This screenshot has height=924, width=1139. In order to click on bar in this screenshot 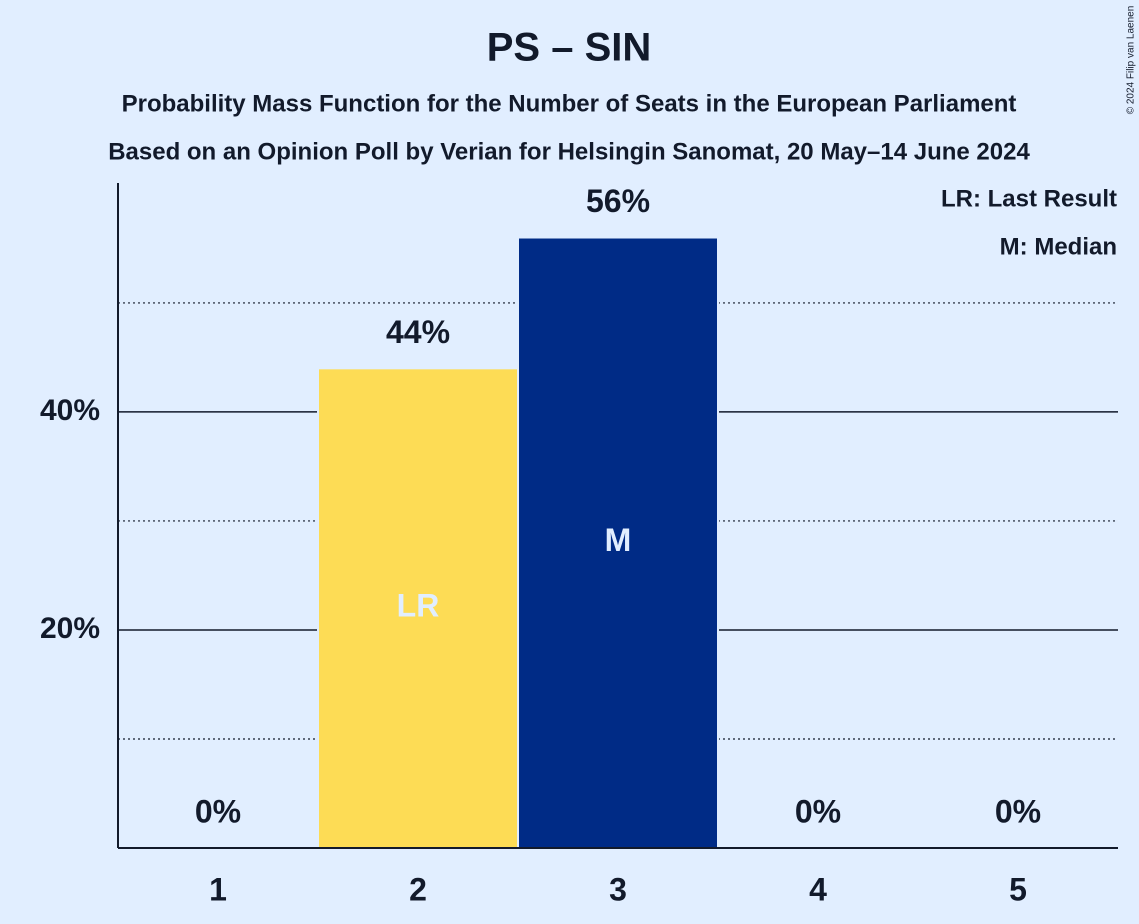, I will do `click(418, 608)`.